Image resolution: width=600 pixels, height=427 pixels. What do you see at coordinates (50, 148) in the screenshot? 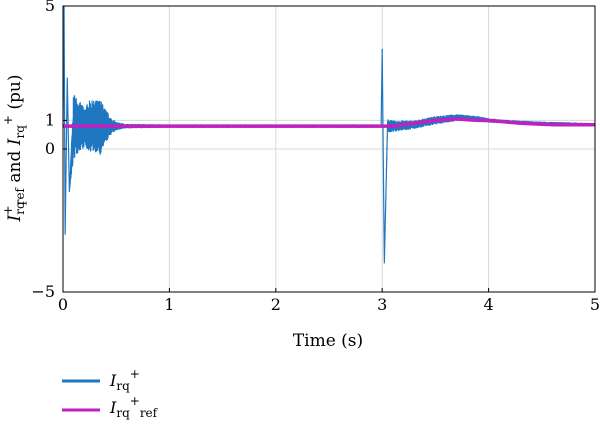
I see `y-tick-label: 0` at bounding box center [50, 148].